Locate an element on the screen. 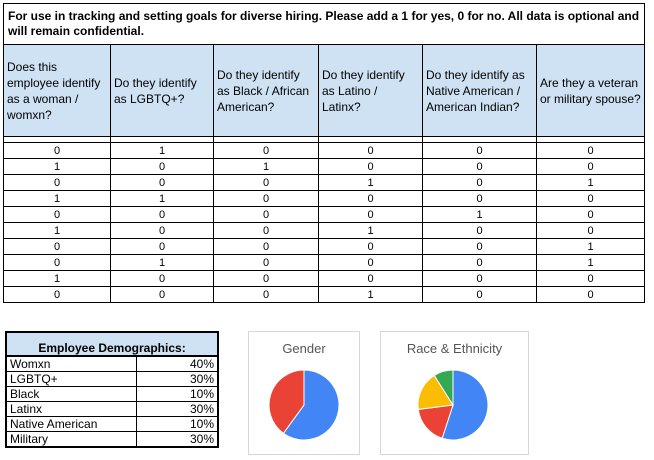 Image resolution: width=654 pixels, height=460 pixels. header-veteran: Are they a veteran or military spouse? is located at coordinates (590, 90).